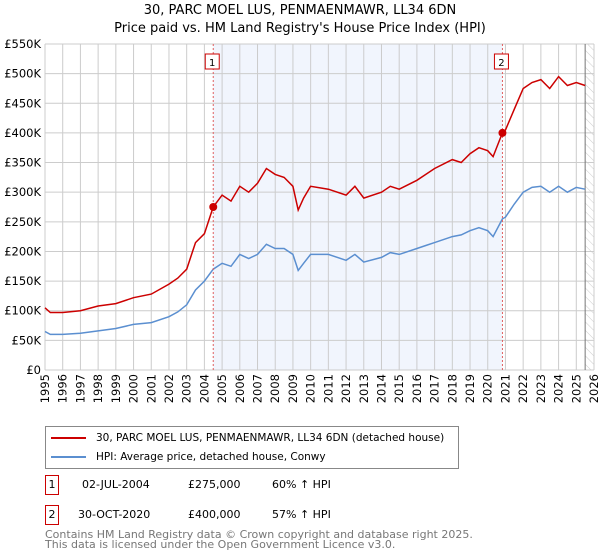 The image size is (600, 560). What do you see at coordinates (169, 388) in the screenshot?
I see `x-tick-label: 2002` at bounding box center [169, 388].